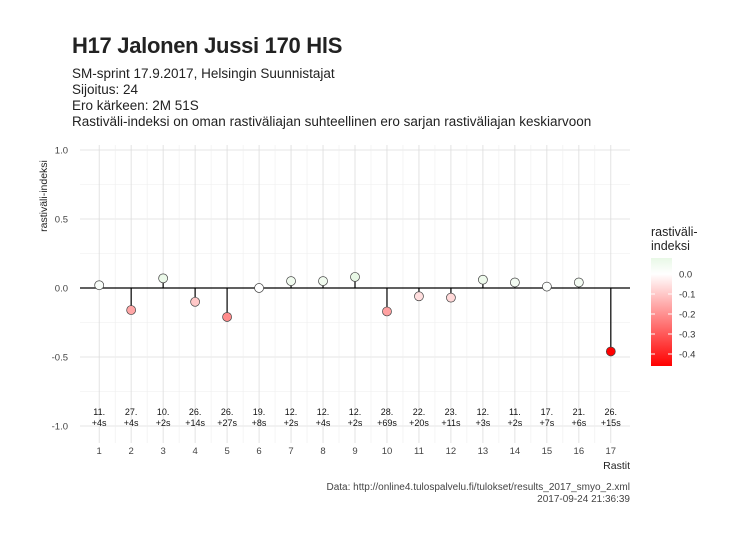 The width and height of the screenshot is (742, 540). I want to click on annotation-time: +14s, so click(195, 423).